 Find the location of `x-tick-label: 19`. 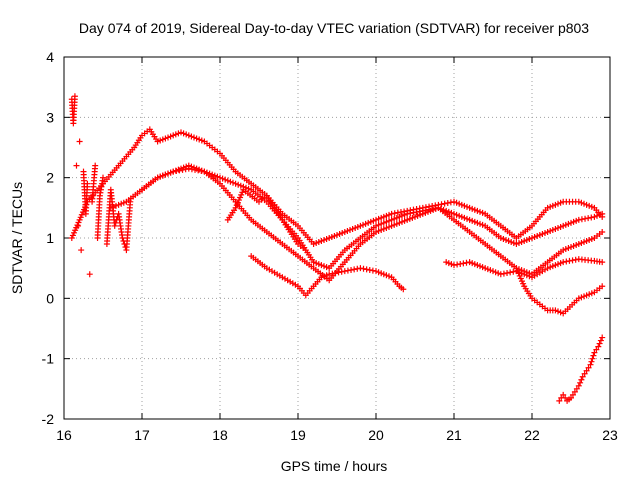

x-tick-label: 19 is located at coordinates (298, 435).